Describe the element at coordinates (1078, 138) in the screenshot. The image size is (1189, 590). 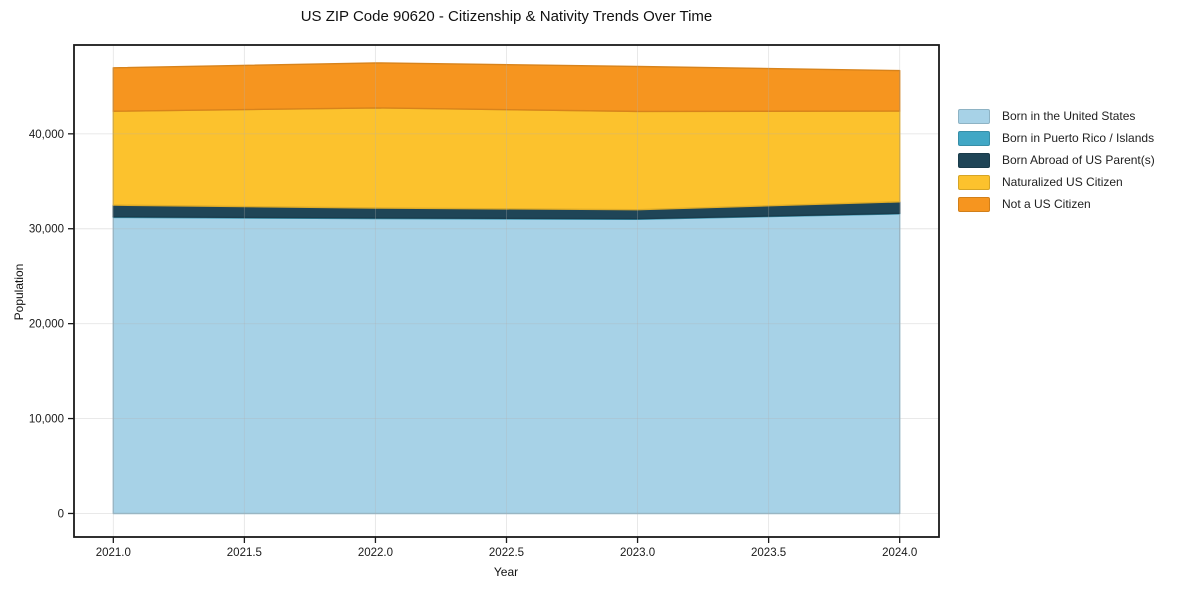
I see `legend-label: Born in Puerto Rico / Islands` at that location.